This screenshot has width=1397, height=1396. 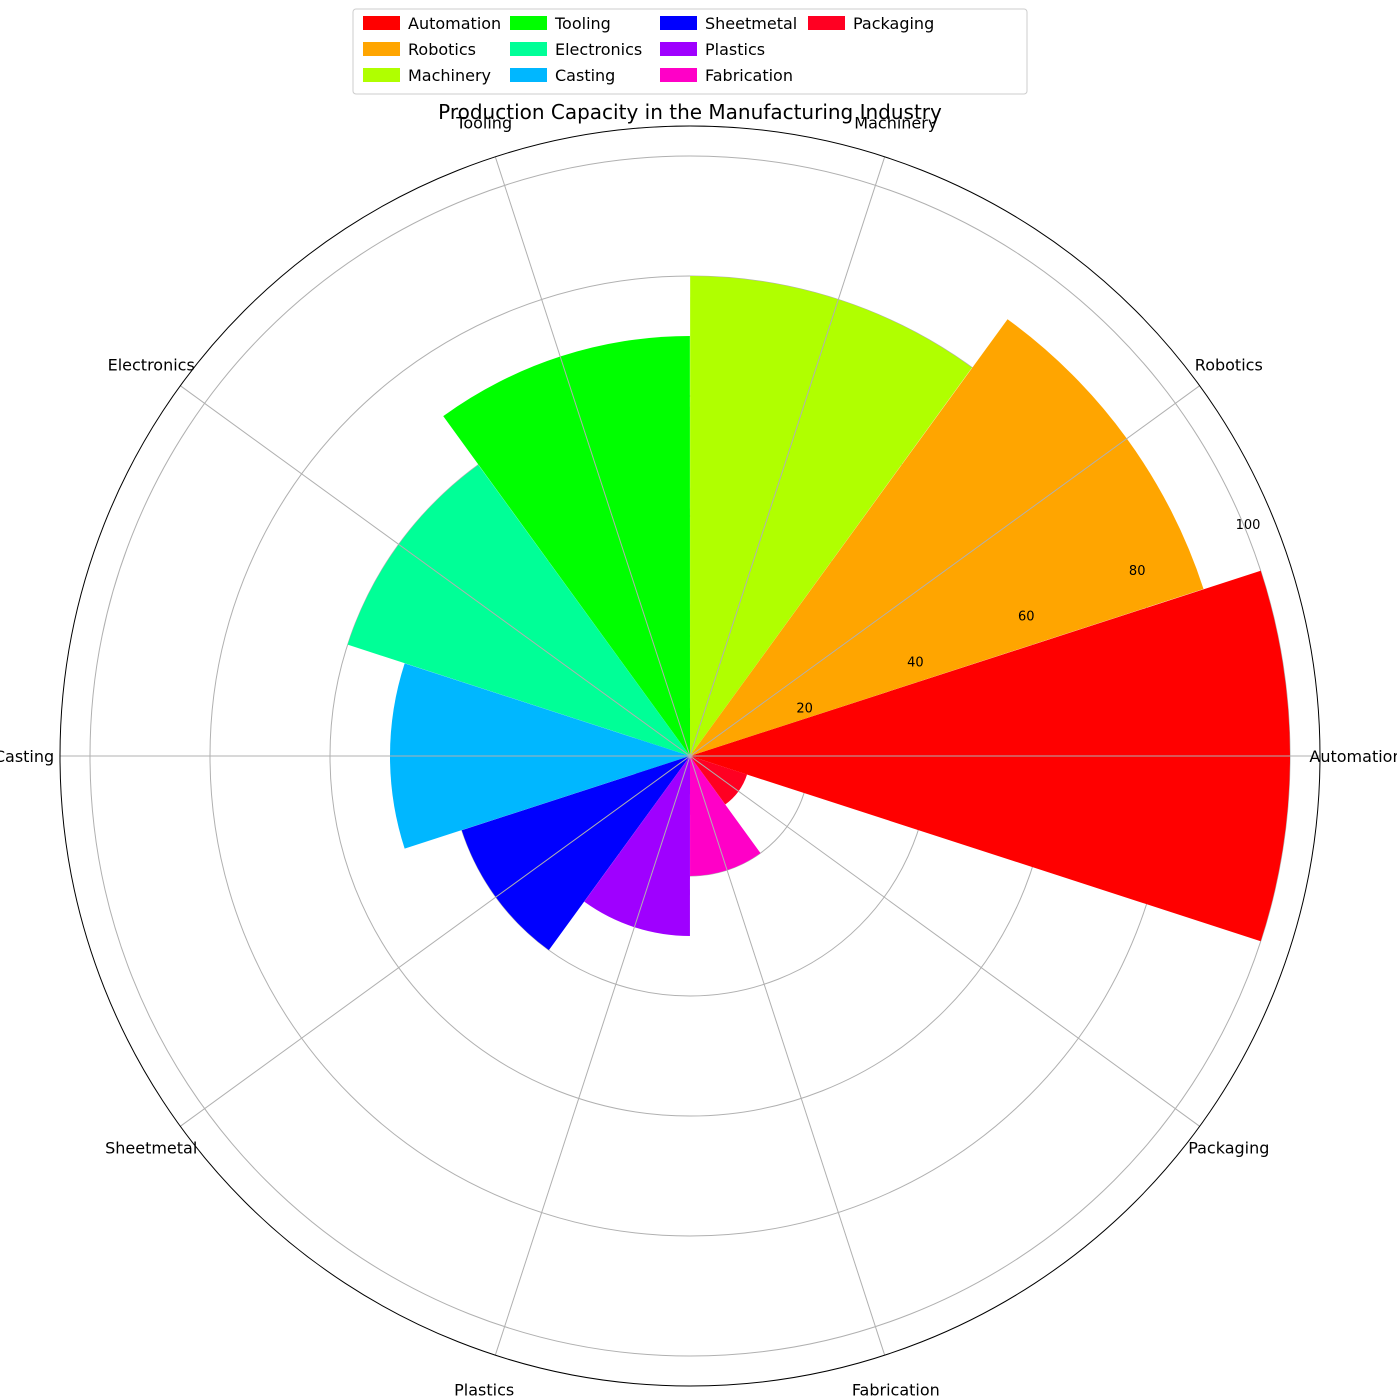 I want to click on legend-label: Packaging, so click(x=893, y=23).